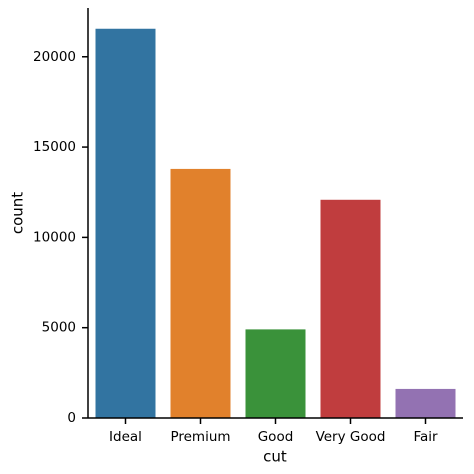 Image resolution: width=474 pixels, height=474 pixels. Describe the element at coordinates (71, 418) in the screenshot. I see `y-tick-label: 0` at that location.